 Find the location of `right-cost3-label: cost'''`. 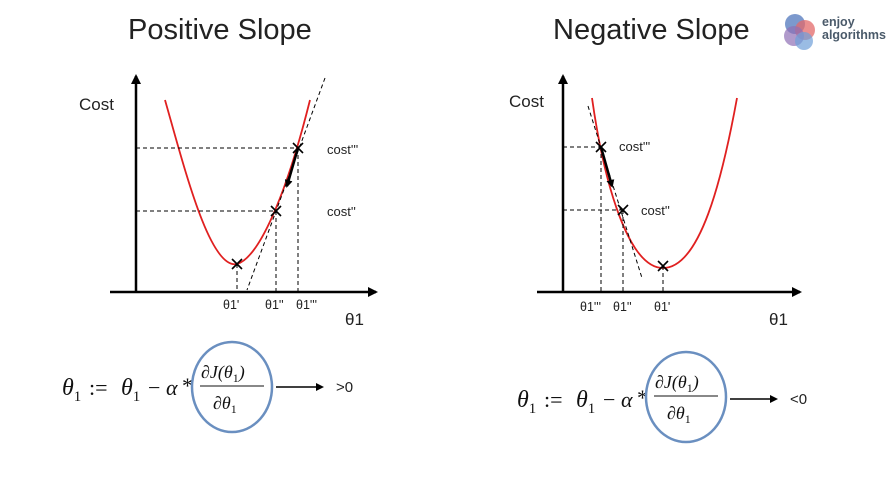

right-cost3-label: cost''' is located at coordinates (634, 146).